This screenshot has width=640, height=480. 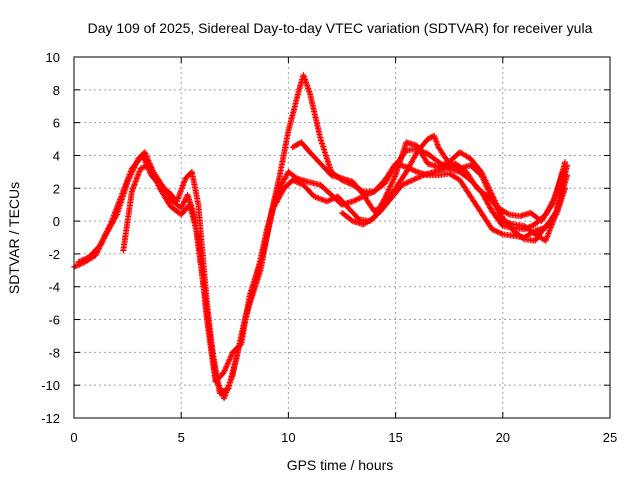 What do you see at coordinates (54, 320) in the screenshot?
I see `y-tick-label: -6` at bounding box center [54, 320].